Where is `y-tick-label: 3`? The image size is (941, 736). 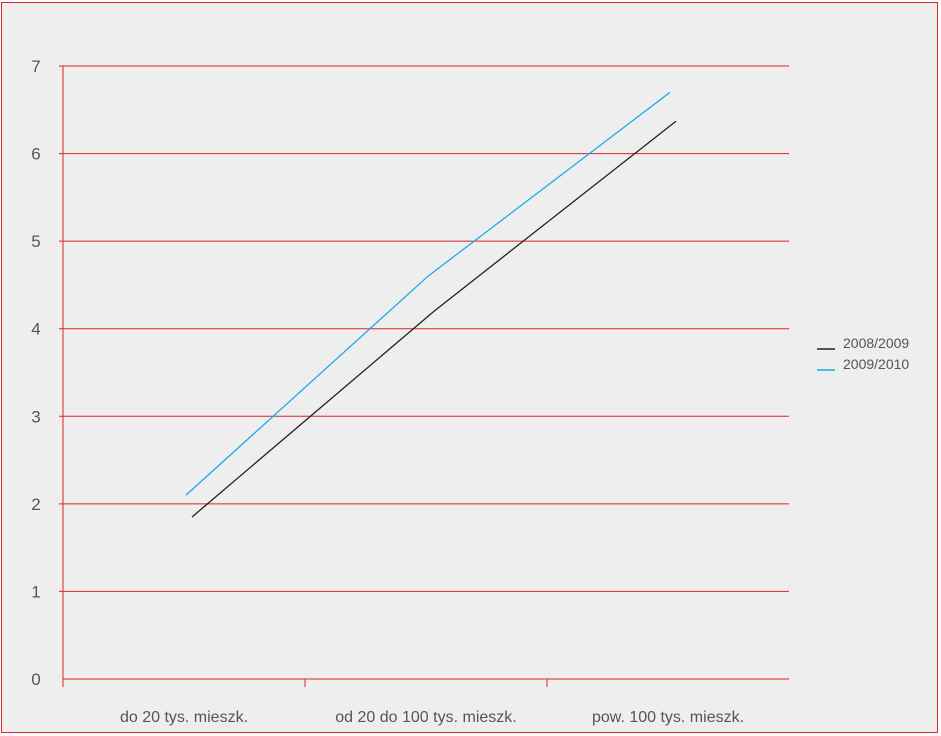 y-tick-label: 3 is located at coordinates (35, 416).